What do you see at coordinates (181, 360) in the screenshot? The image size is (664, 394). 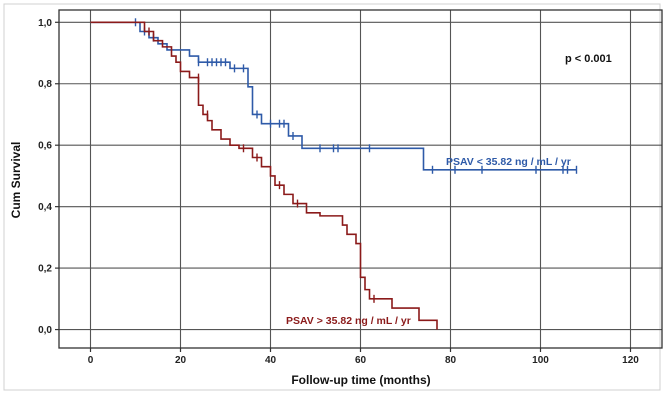 I see `x-tick-label: 20` at bounding box center [181, 360].